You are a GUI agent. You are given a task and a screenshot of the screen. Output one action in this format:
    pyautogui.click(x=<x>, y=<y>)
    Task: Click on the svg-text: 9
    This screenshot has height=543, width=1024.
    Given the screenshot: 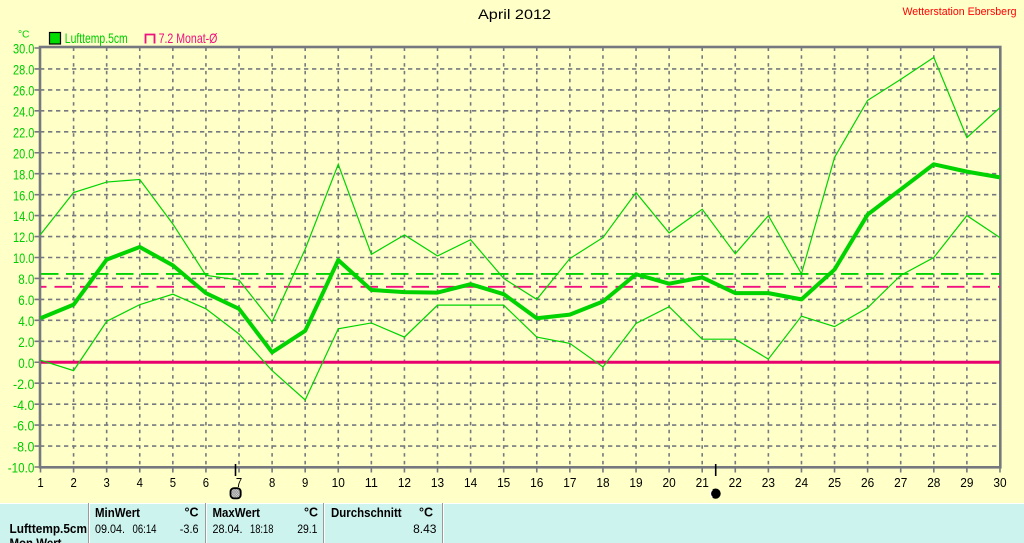 What is the action you would take?
    pyautogui.click(x=305, y=482)
    